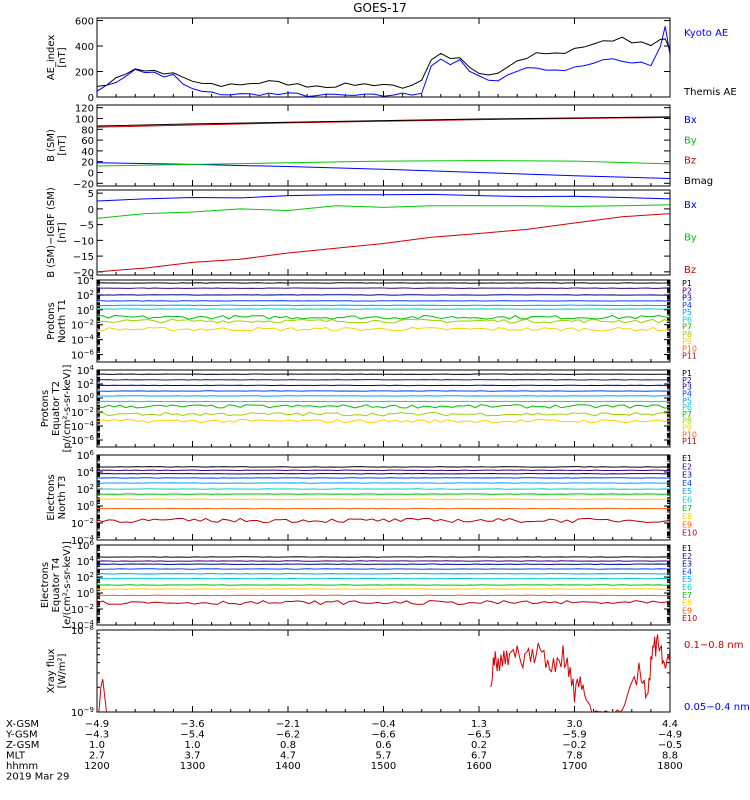  What do you see at coordinates (288, 756) in the screenshot?
I see `footer-cell: 4.7` at bounding box center [288, 756].